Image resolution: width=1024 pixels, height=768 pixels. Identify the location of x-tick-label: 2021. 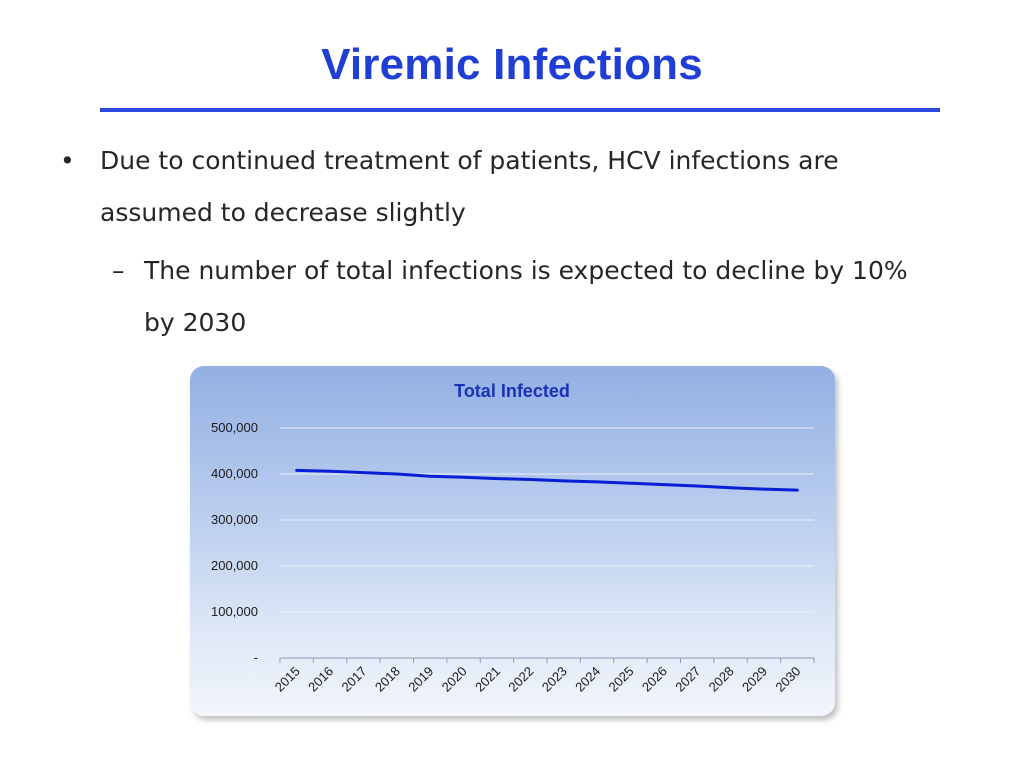
(487, 679).